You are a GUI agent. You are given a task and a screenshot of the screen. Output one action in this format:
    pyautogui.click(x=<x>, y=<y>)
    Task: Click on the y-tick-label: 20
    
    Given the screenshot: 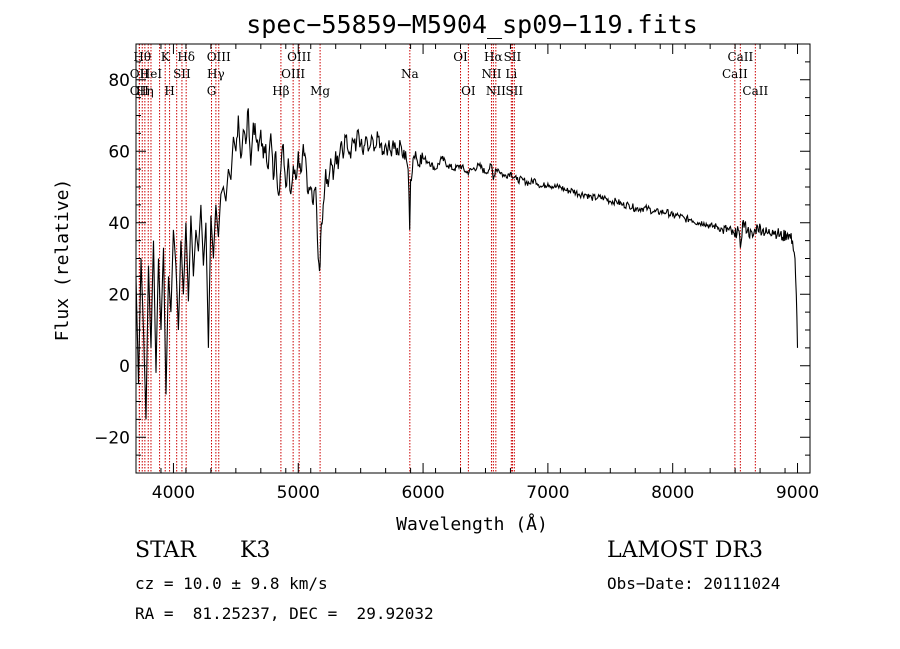 What is the action you would take?
    pyautogui.click(x=119, y=295)
    